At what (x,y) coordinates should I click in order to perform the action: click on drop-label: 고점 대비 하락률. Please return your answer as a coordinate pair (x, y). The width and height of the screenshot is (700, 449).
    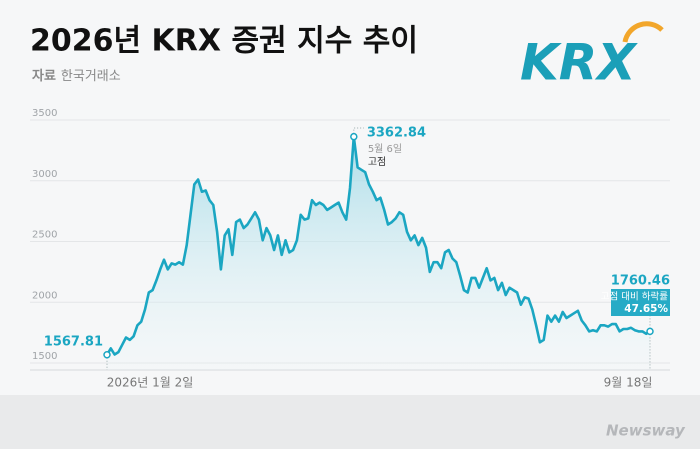
    Looking at the image, I should click on (634, 297).